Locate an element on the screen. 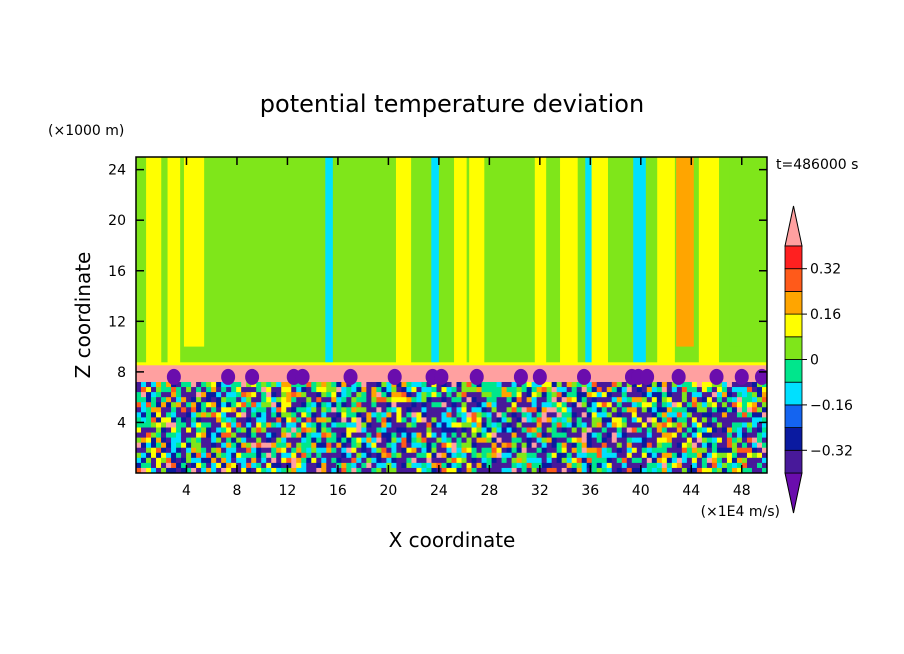 The width and height of the screenshot is (904, 654). upper-streak is located at coordinates (540, 261).